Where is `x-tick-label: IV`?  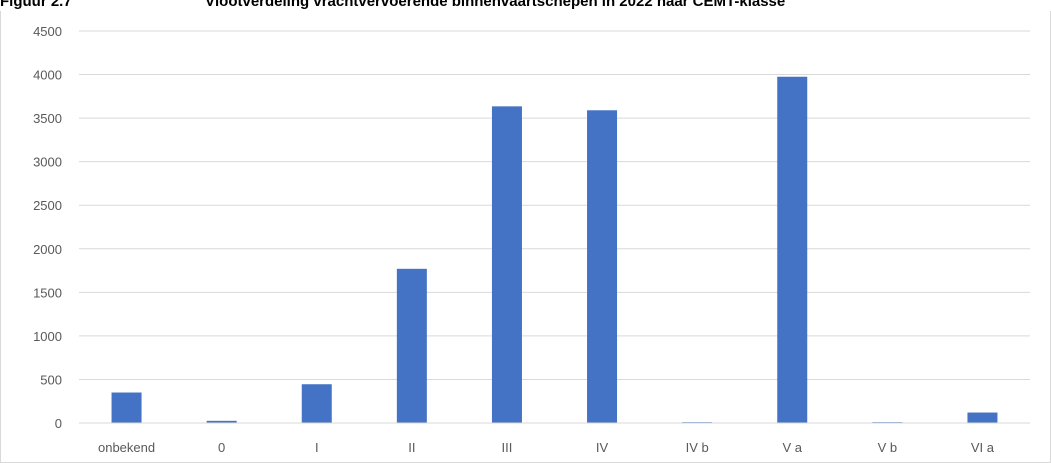
x-tick-label: IV is located at coordinates (602, 447).